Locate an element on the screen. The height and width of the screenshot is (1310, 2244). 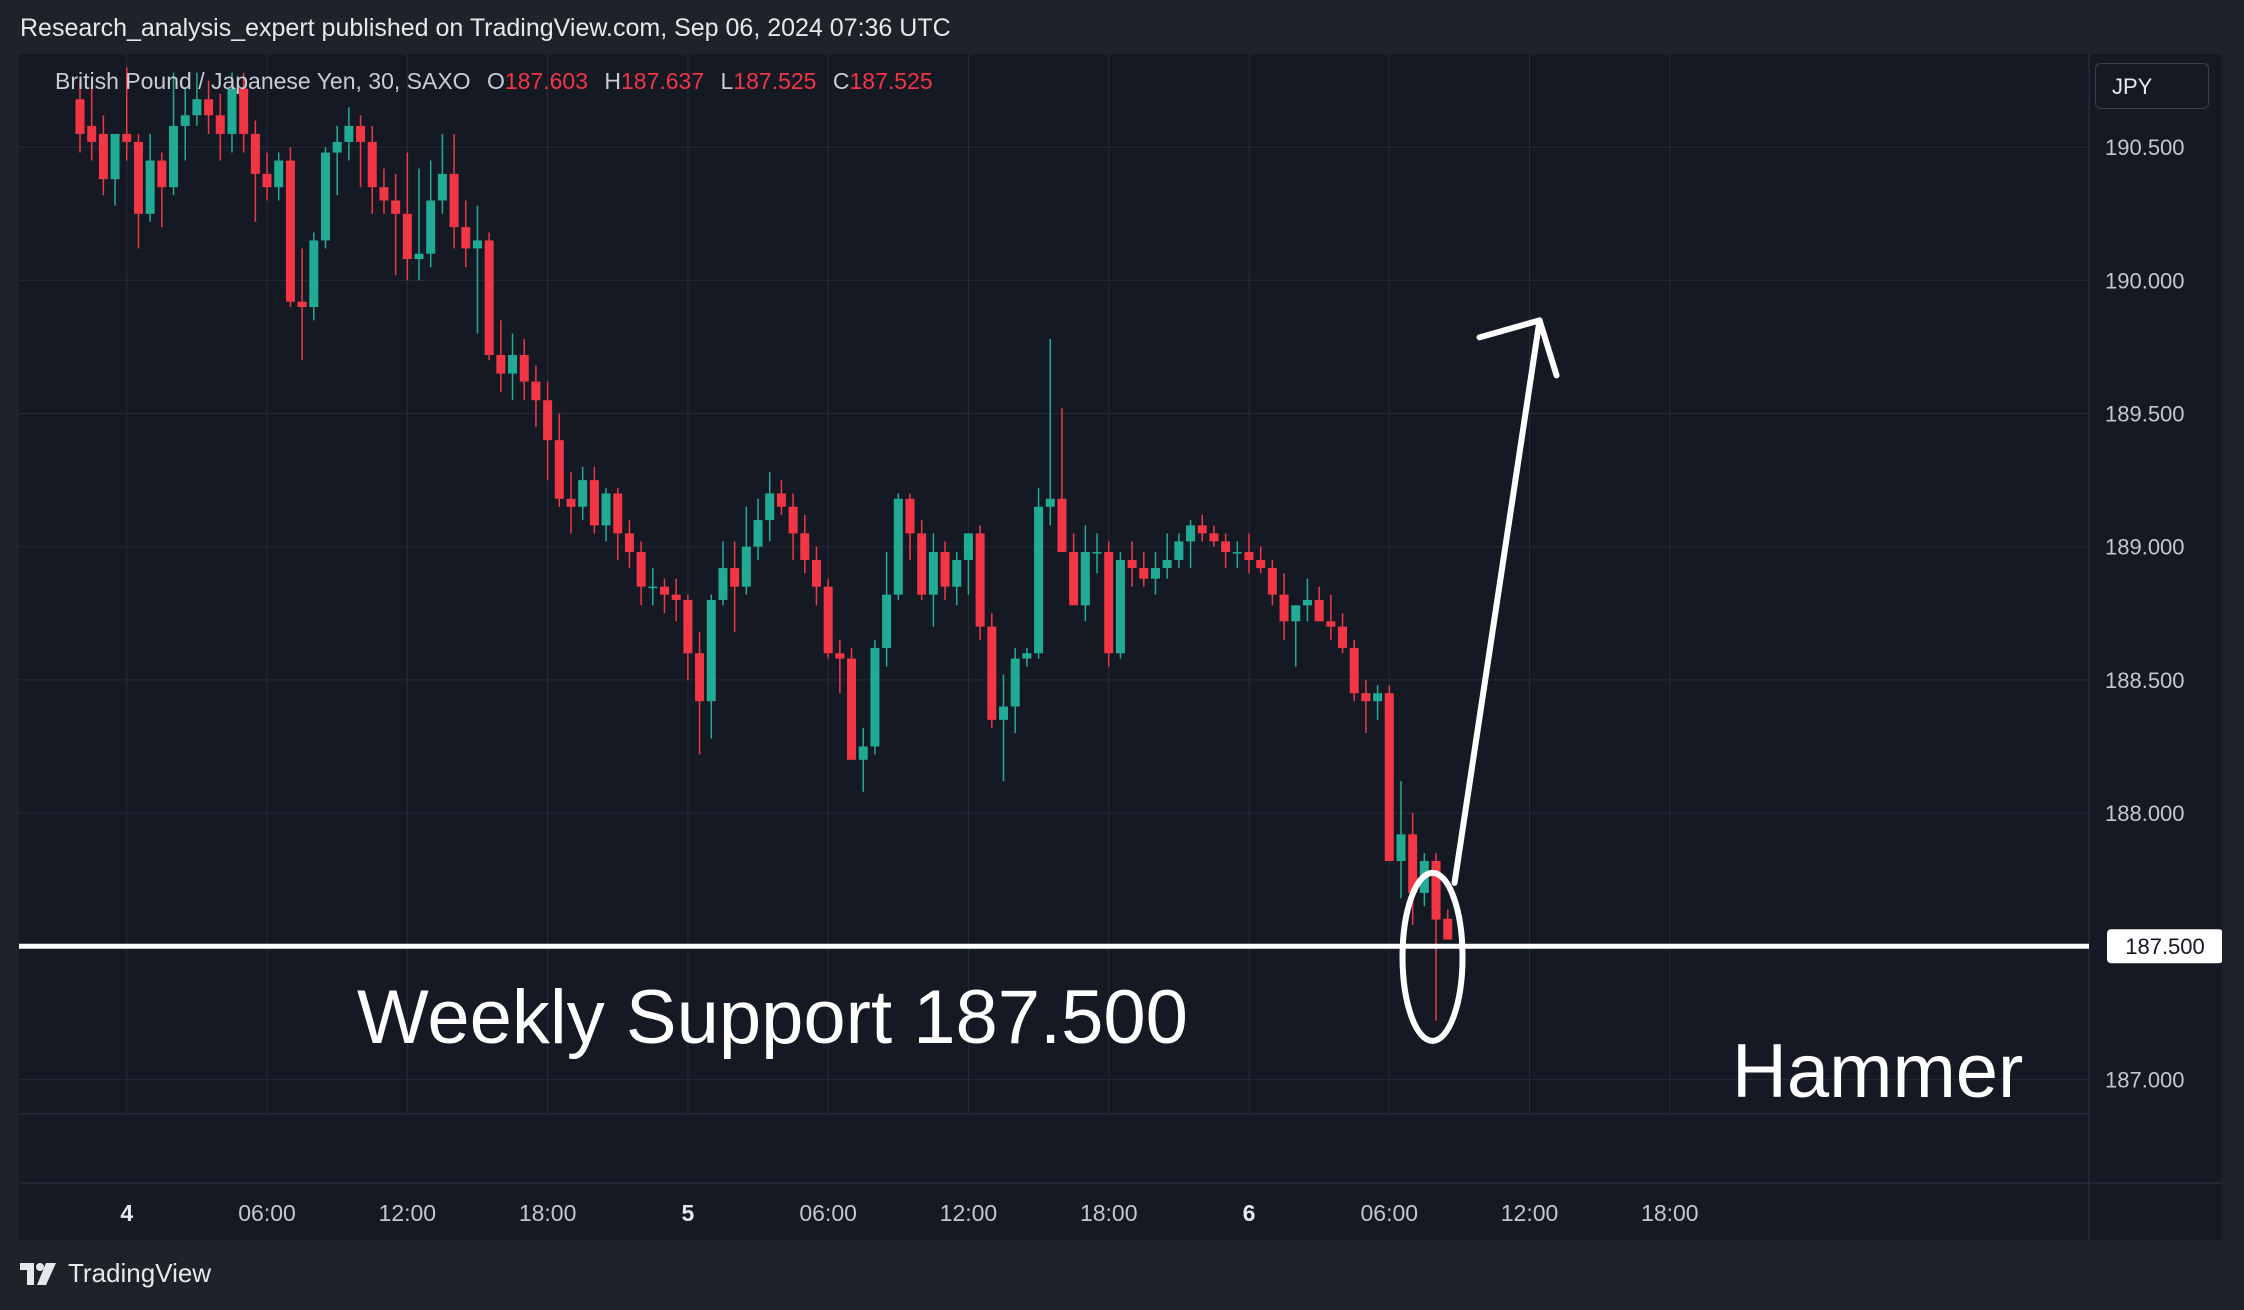
legend-symbol: British Pound / Japanese Yen, 30, SAXO is located at coordinates (263, 81).